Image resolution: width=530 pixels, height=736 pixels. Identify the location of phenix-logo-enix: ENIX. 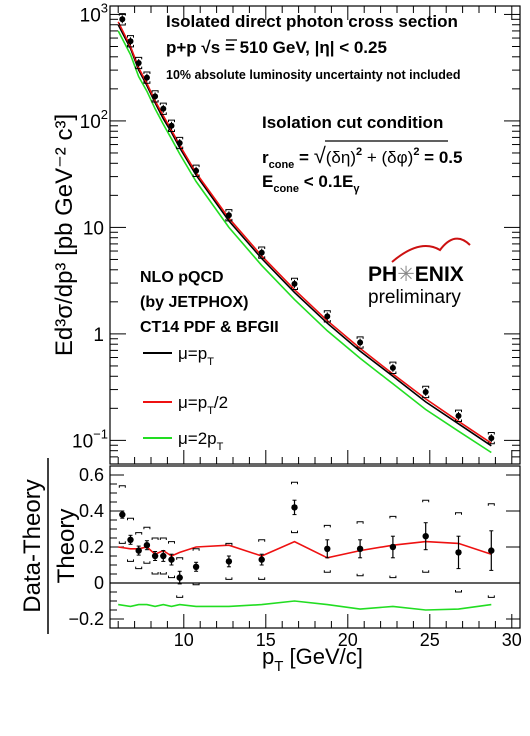
(439, 274).